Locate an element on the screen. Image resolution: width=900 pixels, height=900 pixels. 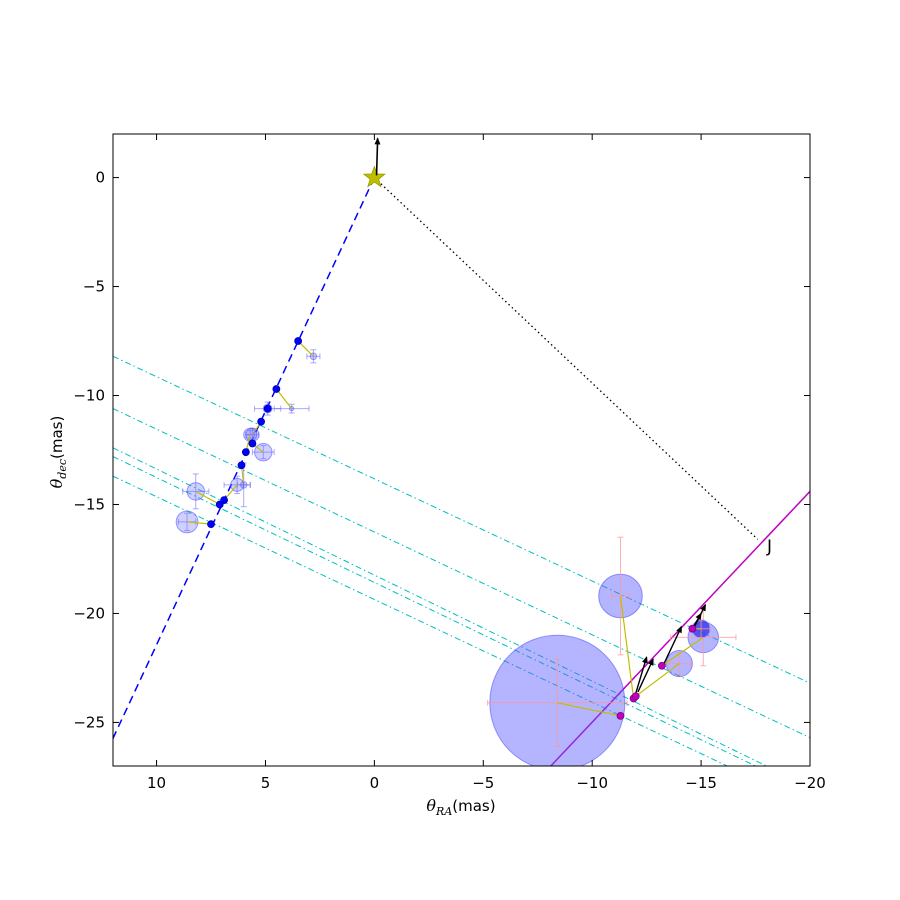
x-axis-label: θRA(mas) is located at coordinates (460, 807).